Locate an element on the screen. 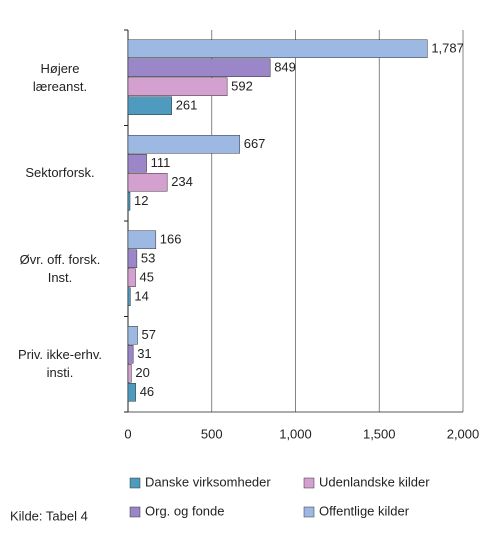  value-label: 261 is located at coordinates (187, 105).